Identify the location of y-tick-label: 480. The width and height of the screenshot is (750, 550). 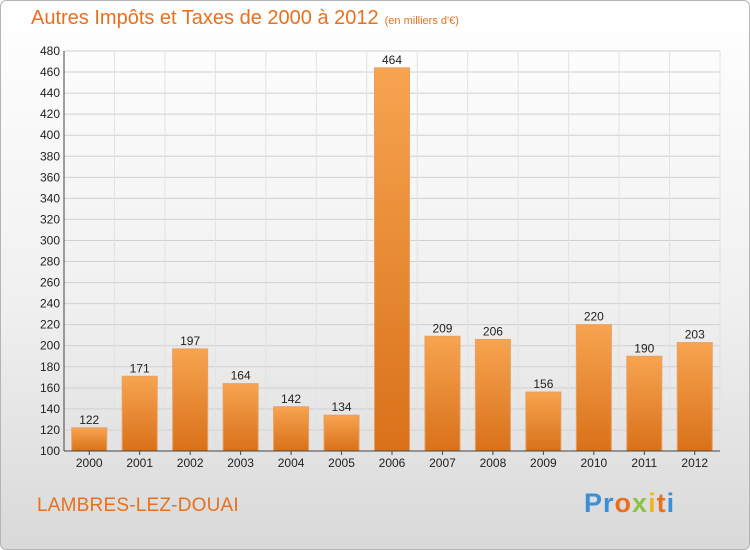
(50, 51).